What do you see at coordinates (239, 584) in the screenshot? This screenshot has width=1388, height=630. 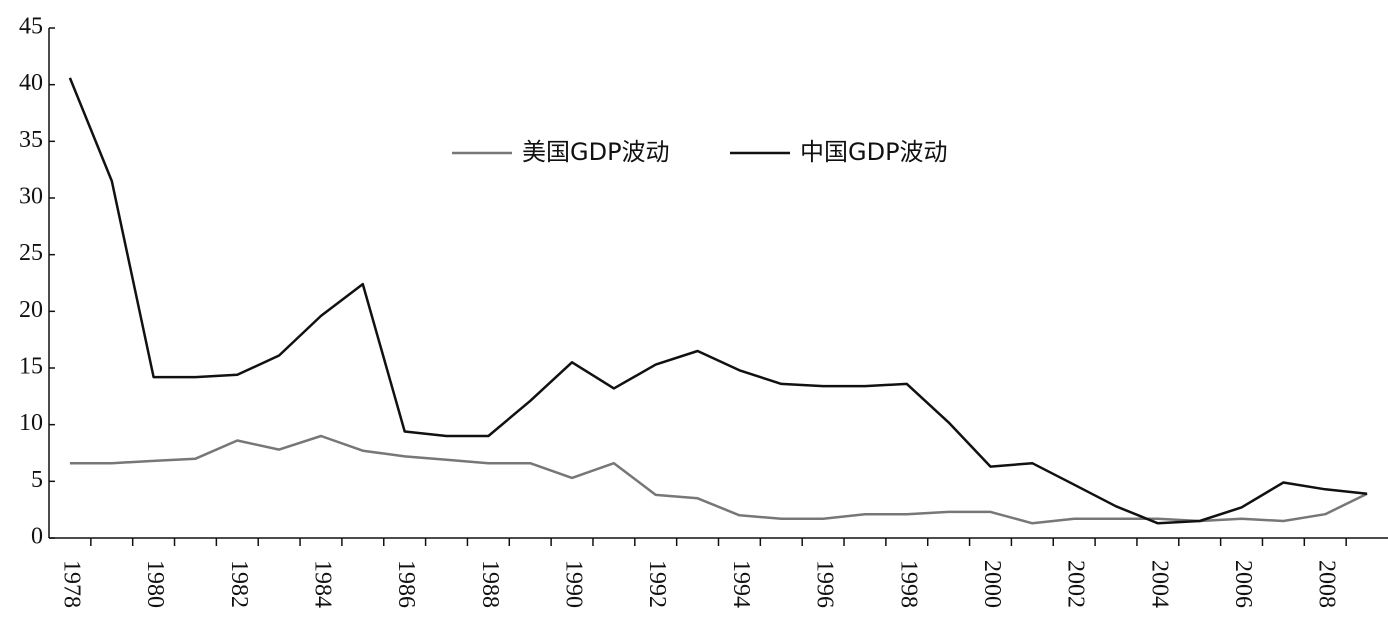 I see `x-tick-label: 1982` at bounding box center [239, 584].